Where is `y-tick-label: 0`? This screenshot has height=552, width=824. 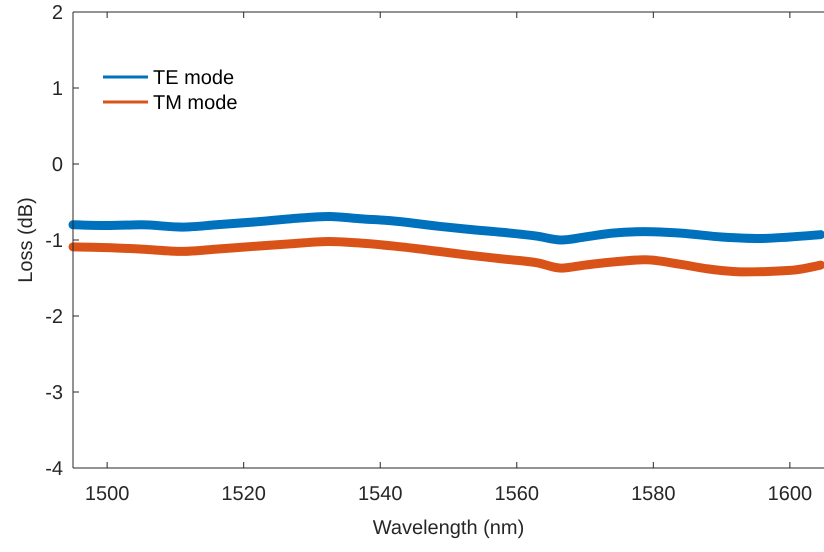
y-tick-label: 0 is located at coordinates (57, 165).